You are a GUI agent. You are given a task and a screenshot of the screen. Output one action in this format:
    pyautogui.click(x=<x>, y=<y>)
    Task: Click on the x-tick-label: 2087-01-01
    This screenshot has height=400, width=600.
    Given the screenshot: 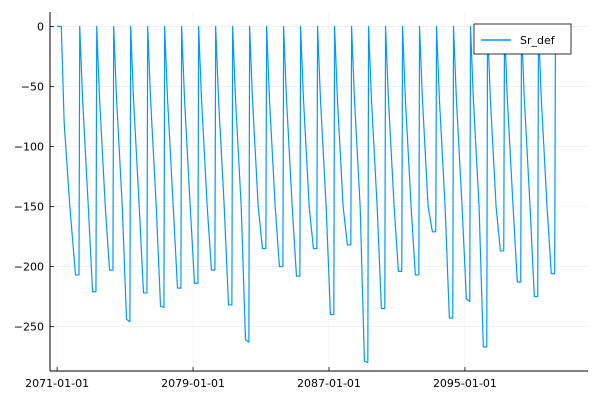 What is the action you would take?
    pyautogui.click(x=329, y=383)
    